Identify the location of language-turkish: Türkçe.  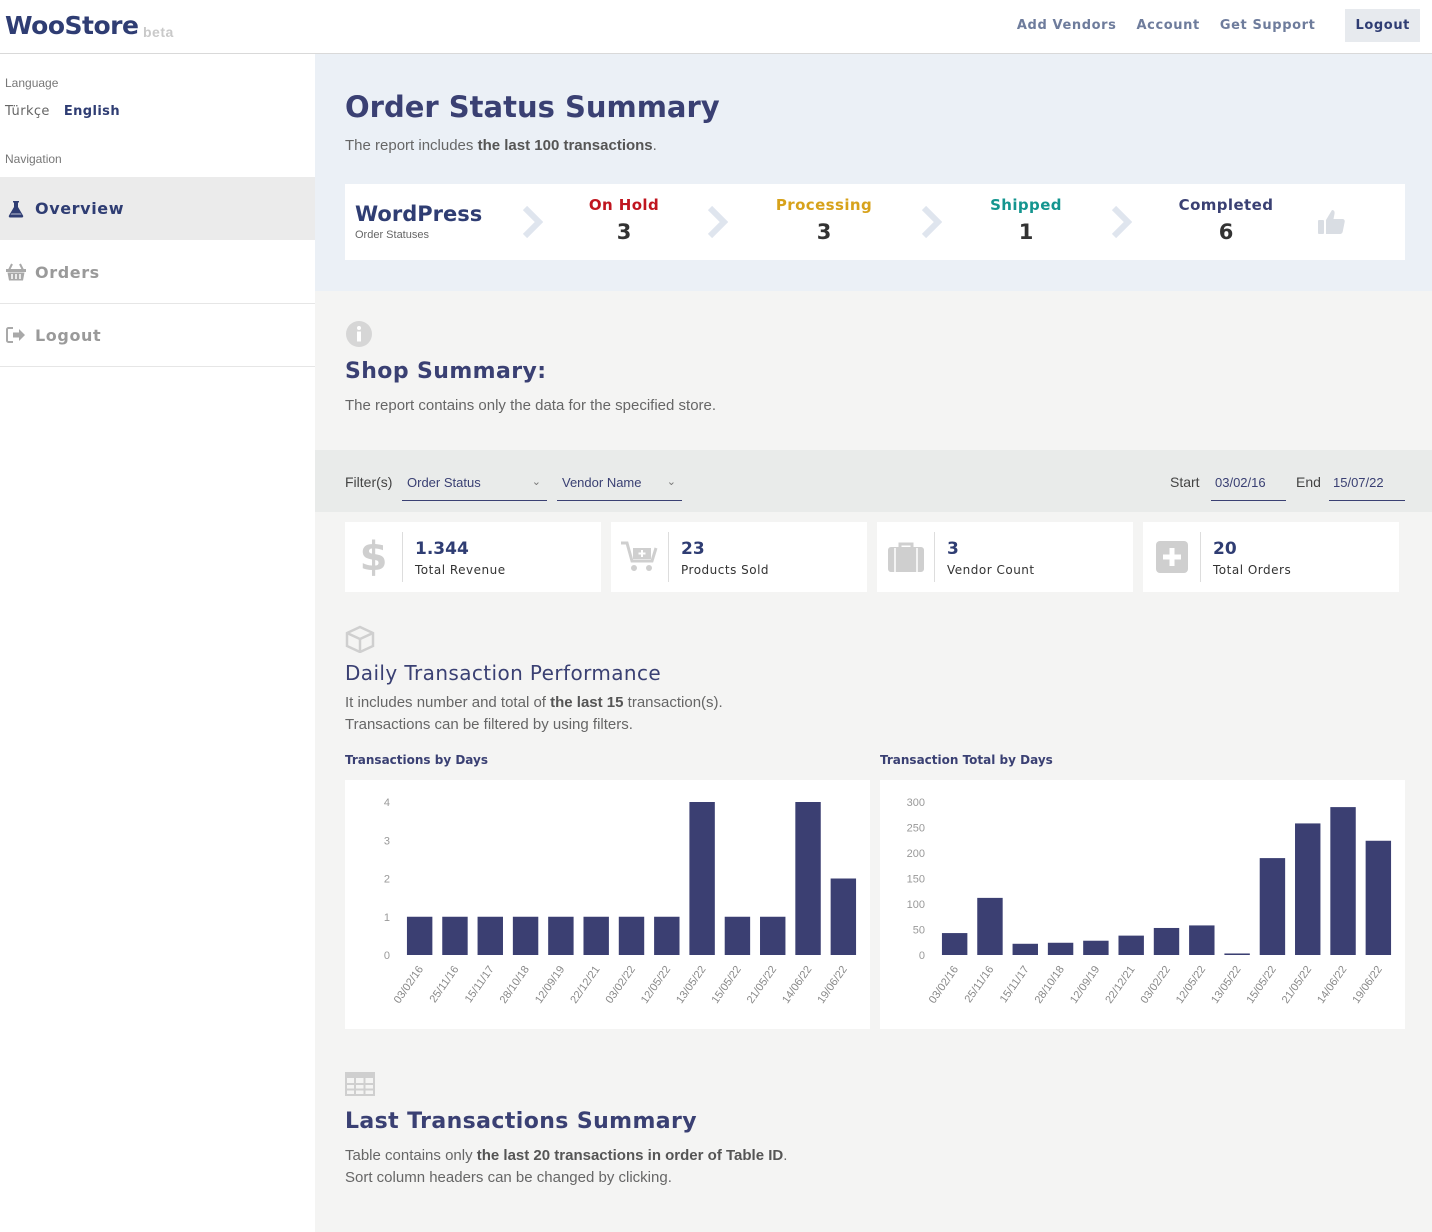
(27, 111).